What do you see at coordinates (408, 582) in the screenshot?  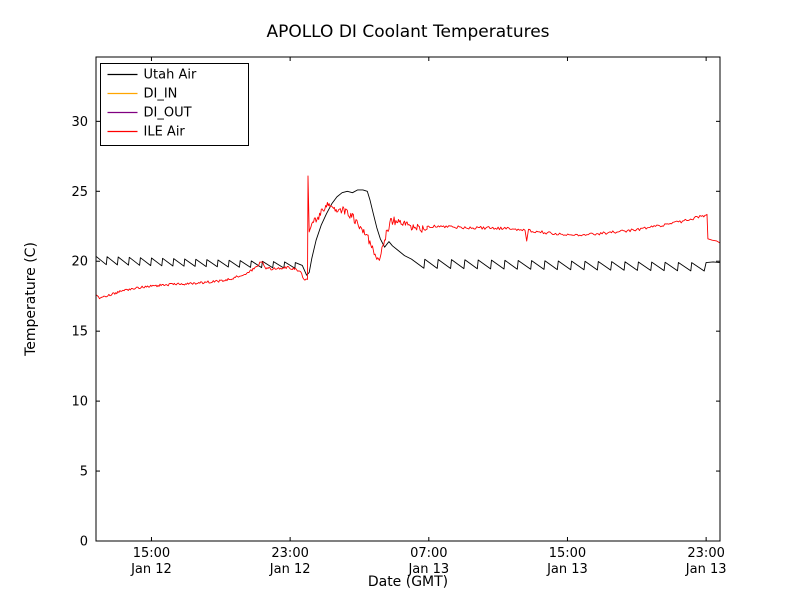 I see `x-axis-label: Date (GMT)` at bounding box center [408, 582].